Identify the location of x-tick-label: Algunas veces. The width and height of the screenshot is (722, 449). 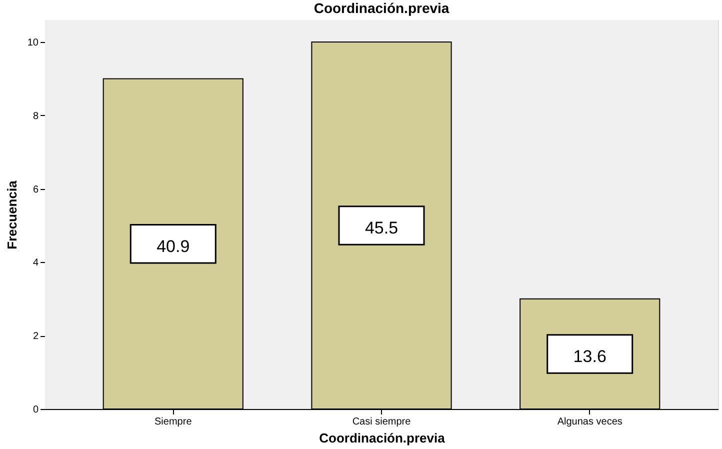
(589, 422).